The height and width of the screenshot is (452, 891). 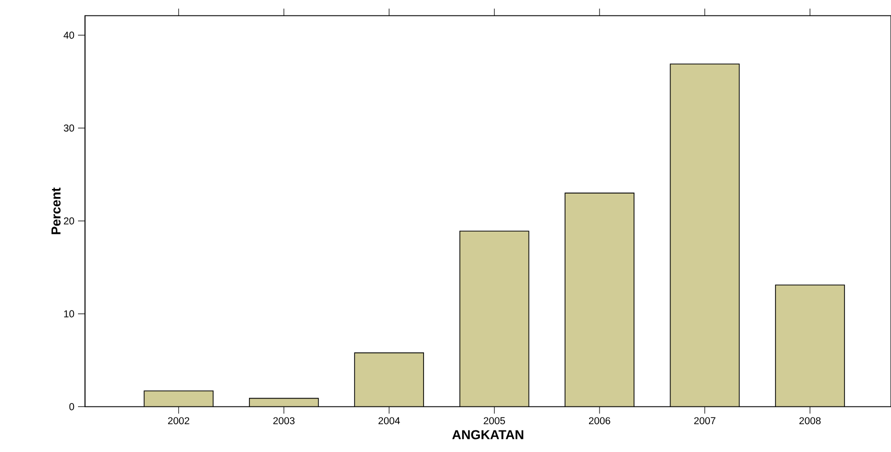 What do you see at coordinates (69, 220) in the screenshot?
I see `y-tick-label: 20` at bounding box center [69, 220].